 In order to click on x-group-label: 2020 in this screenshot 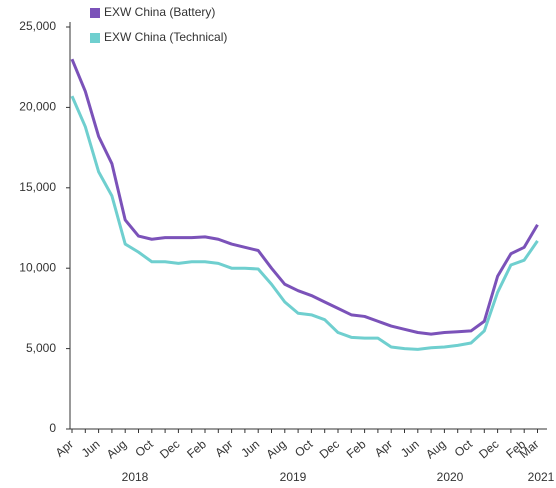, I will do `click(450, 477)`.